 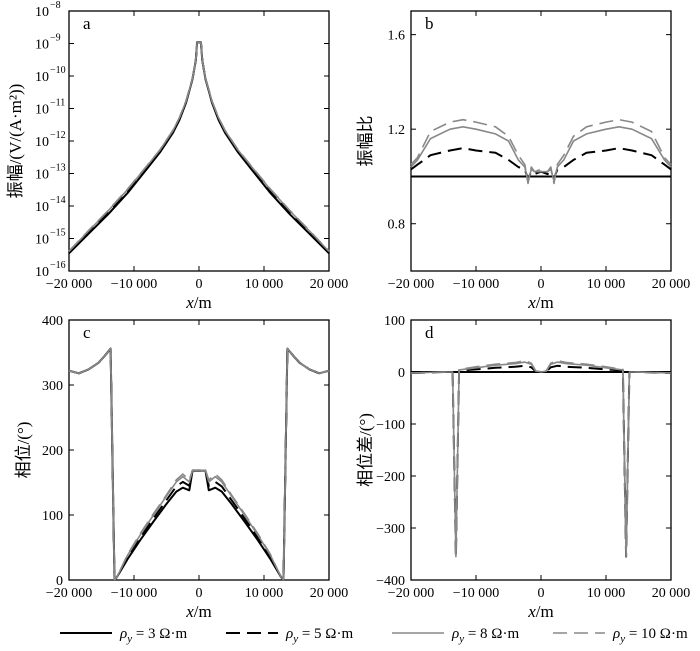 I want to click on y-tick-label: −400, so click(x=390, y=581).